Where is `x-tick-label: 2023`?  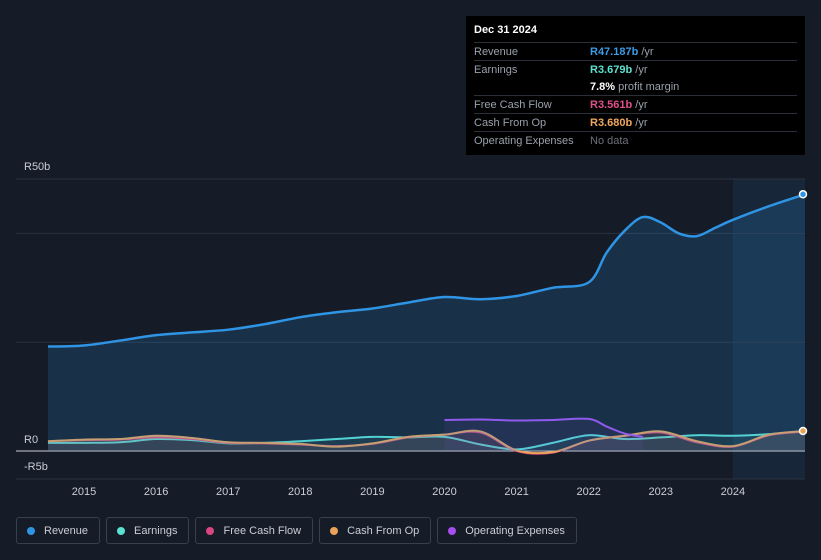 x-tick-label: 2023 is located at coordinates (661, 492).